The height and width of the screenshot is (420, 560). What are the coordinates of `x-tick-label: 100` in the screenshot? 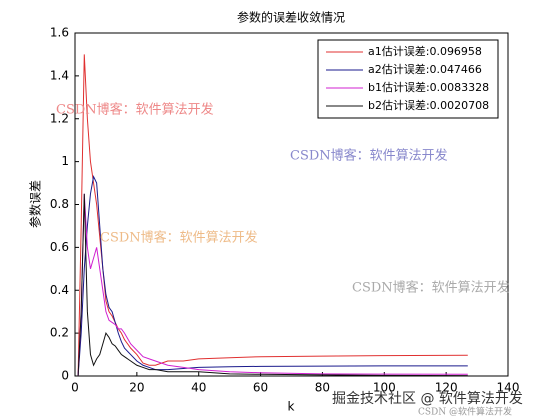 It's located at (384, 388).